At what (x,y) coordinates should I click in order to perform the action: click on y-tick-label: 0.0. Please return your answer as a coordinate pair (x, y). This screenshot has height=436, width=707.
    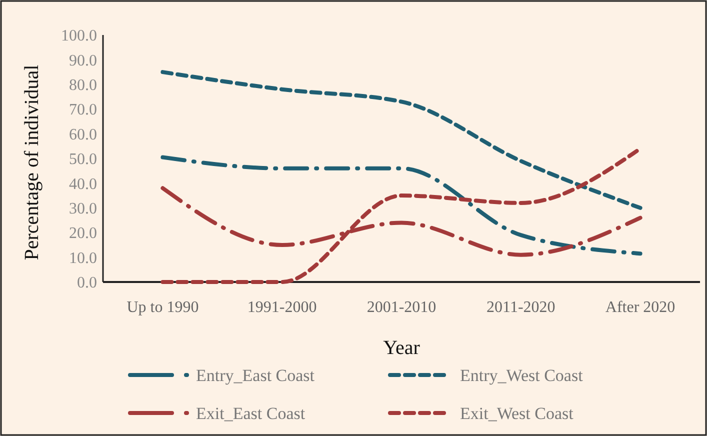
    Looking at the image, I should click on (87, 283).